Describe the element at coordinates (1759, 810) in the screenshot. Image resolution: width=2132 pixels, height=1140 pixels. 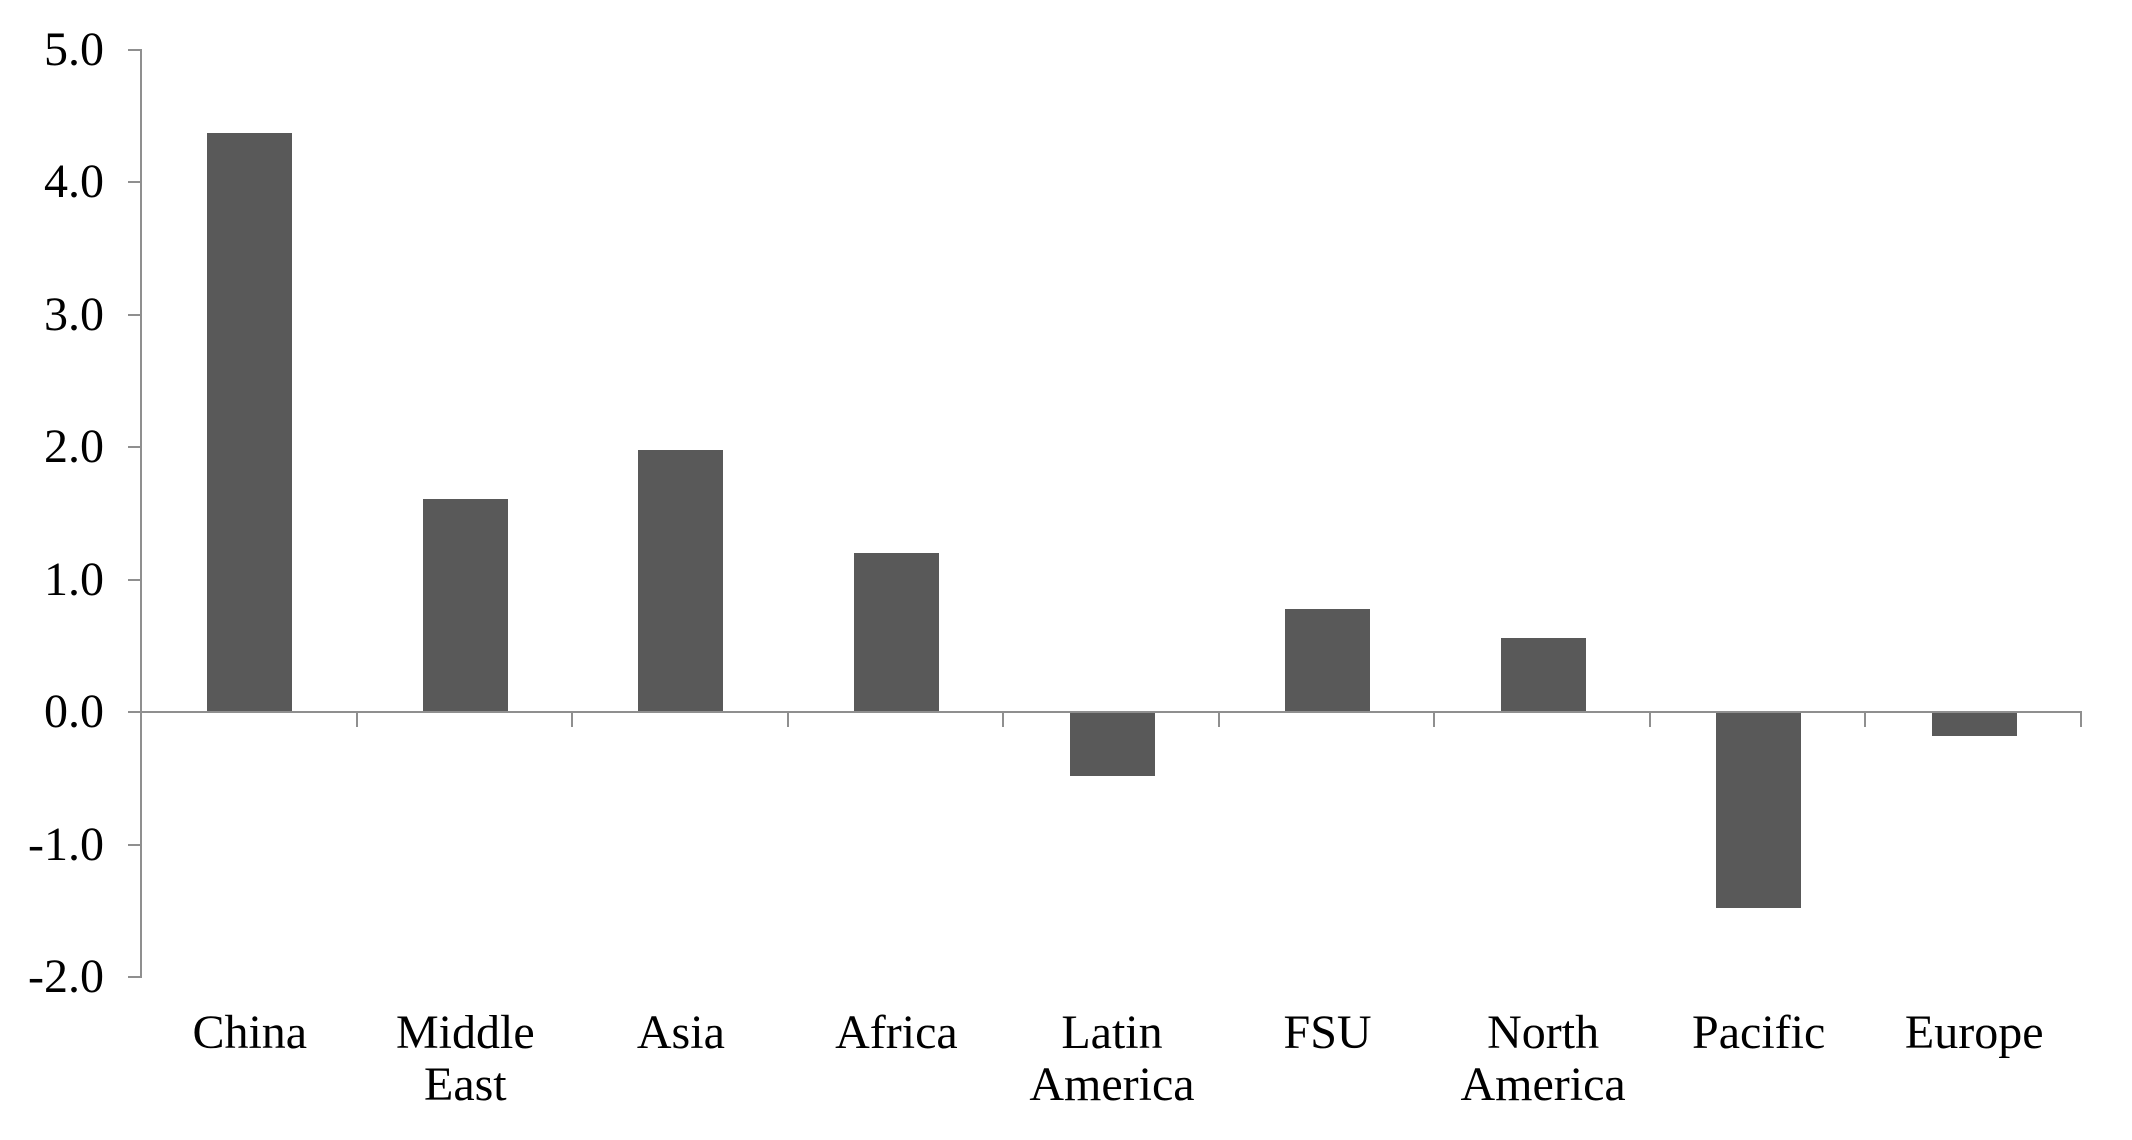
I see `bar-pacific` at that location.